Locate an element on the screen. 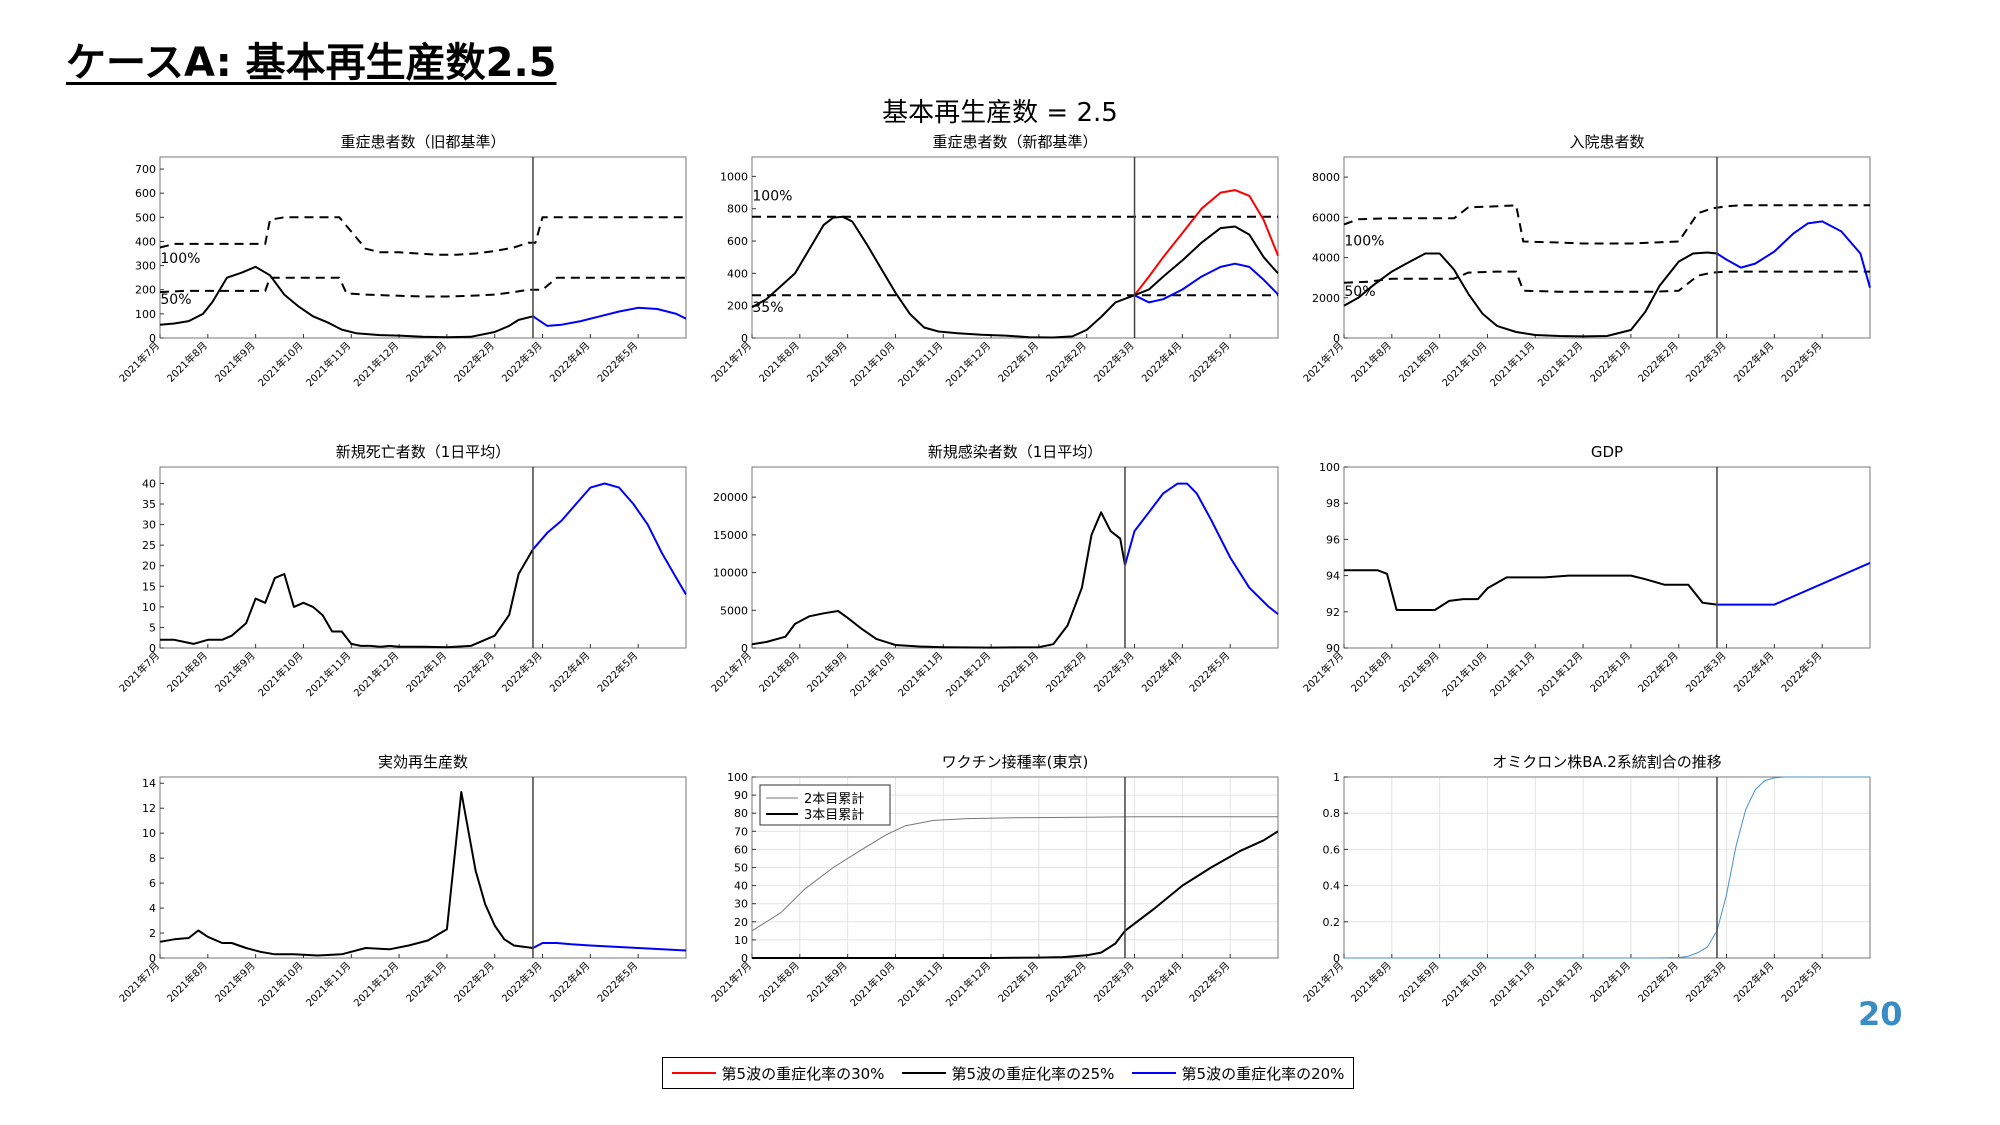 The width and height of the screenshot is (2000, 1125). severe-new-ytick-label-4: 800 is located at coordinates (737, 209).